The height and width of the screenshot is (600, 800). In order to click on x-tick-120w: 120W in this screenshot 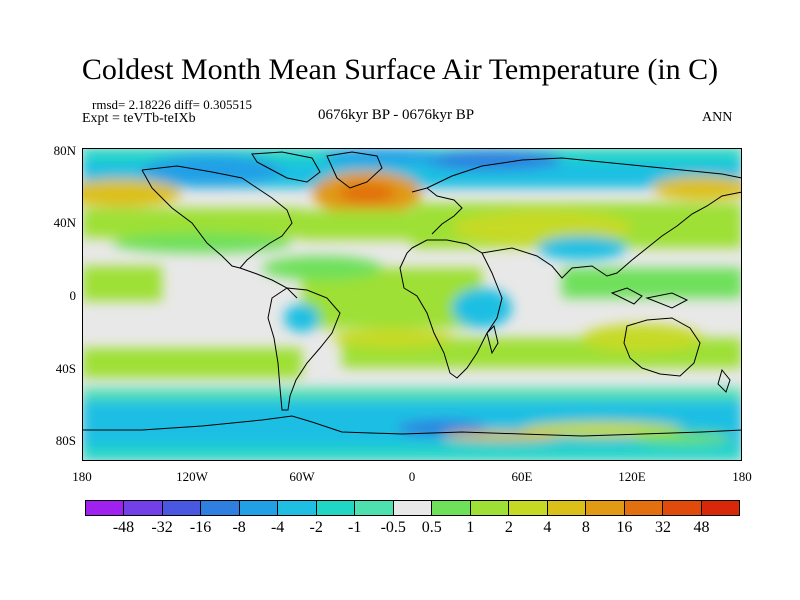, I will do `click(192, 476)`.